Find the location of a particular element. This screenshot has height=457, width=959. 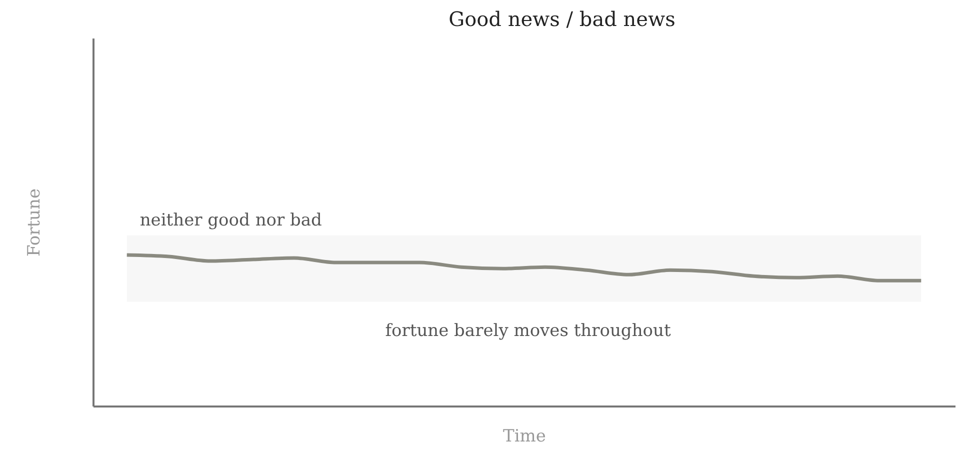

y-axis-title: Fortune is located at coordinates (34, 222).